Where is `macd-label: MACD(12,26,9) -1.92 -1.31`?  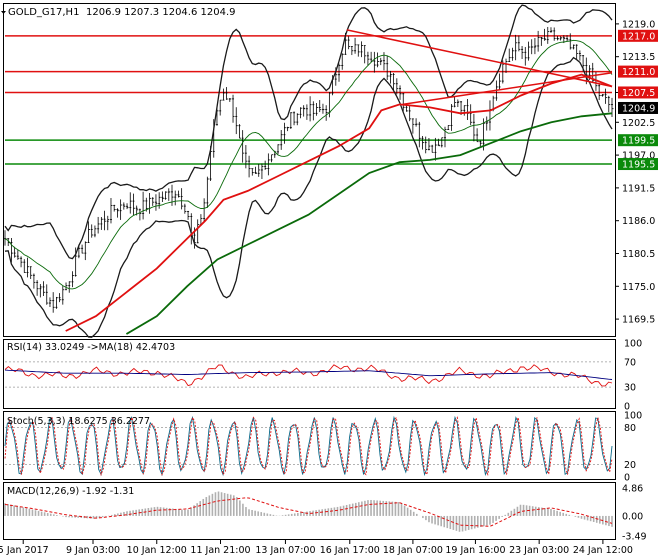
macd-label: MACD(12,26,9) -1.92 -1.31 is located at coordinates (70, 491).